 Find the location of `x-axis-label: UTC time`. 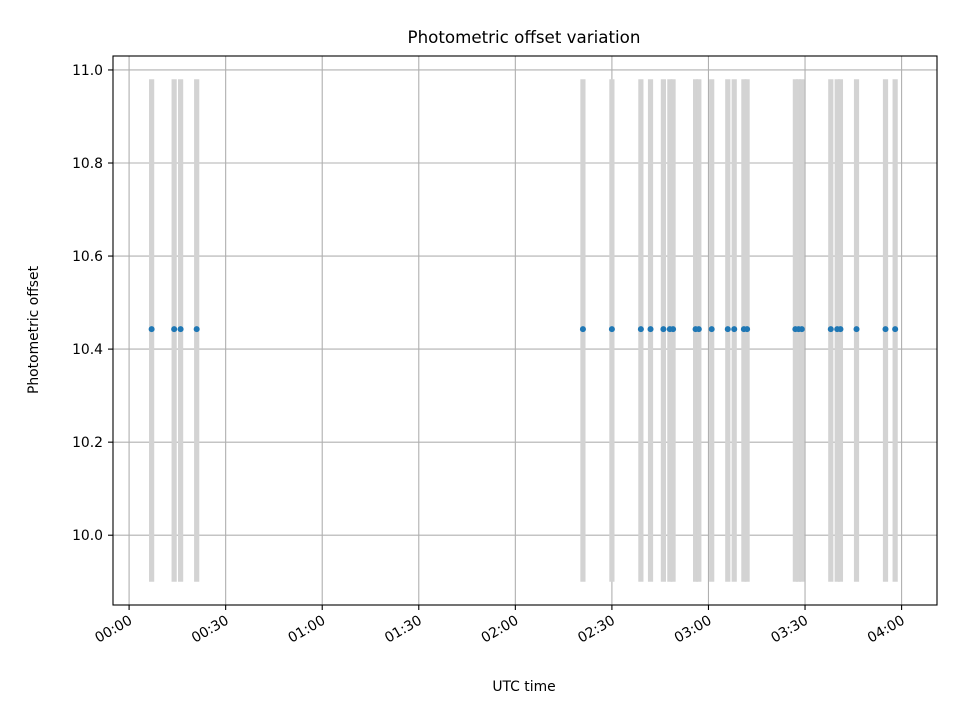

x-axis-label: UTC time is located at coordinates (523, 687).